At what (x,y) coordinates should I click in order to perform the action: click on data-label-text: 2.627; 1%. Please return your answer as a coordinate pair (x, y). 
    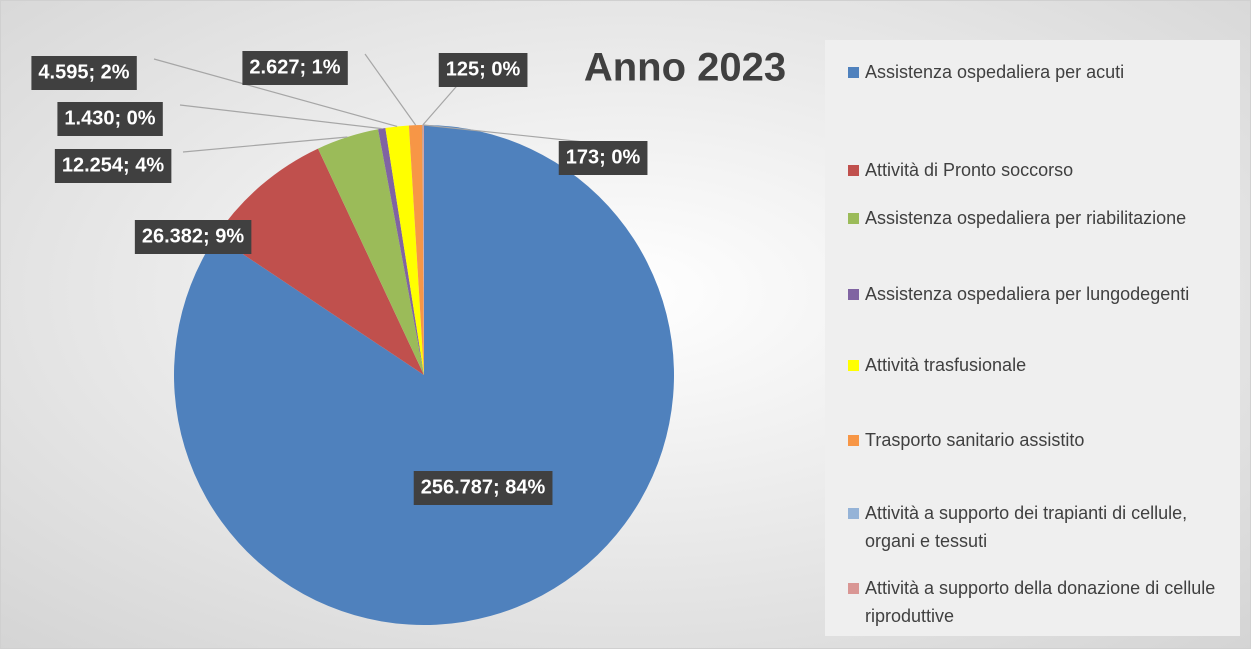
    Looking at the image, I should click on (294, 67).